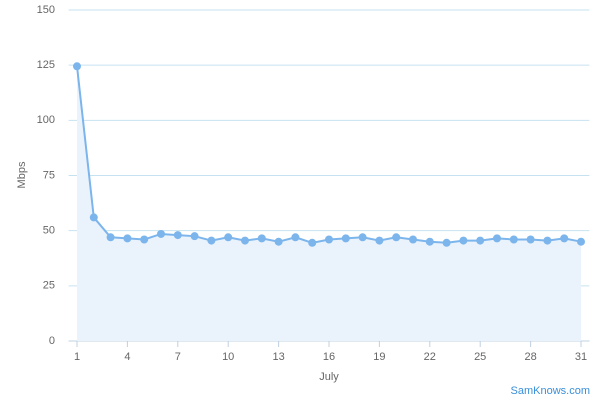 Image resolution: width=600 pixels, height=400 pixels. I want to click on y-tick-label: 125, so click(46, 65).